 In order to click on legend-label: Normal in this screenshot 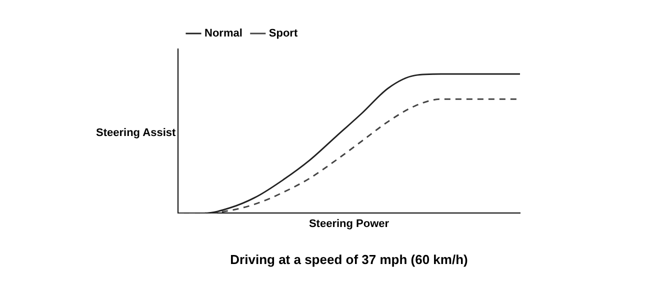, I will do `click(223, 34)`.